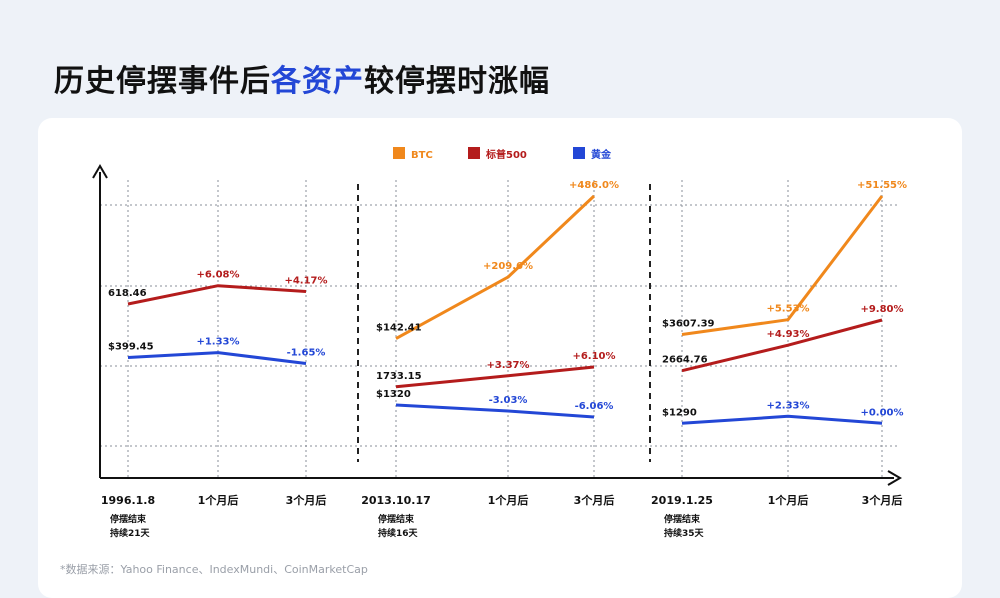  What do you see at coordinates (787, 309) in the screenshot?
I see `data-label-change-btc: +5.53%` at bounding box center [787, 309].